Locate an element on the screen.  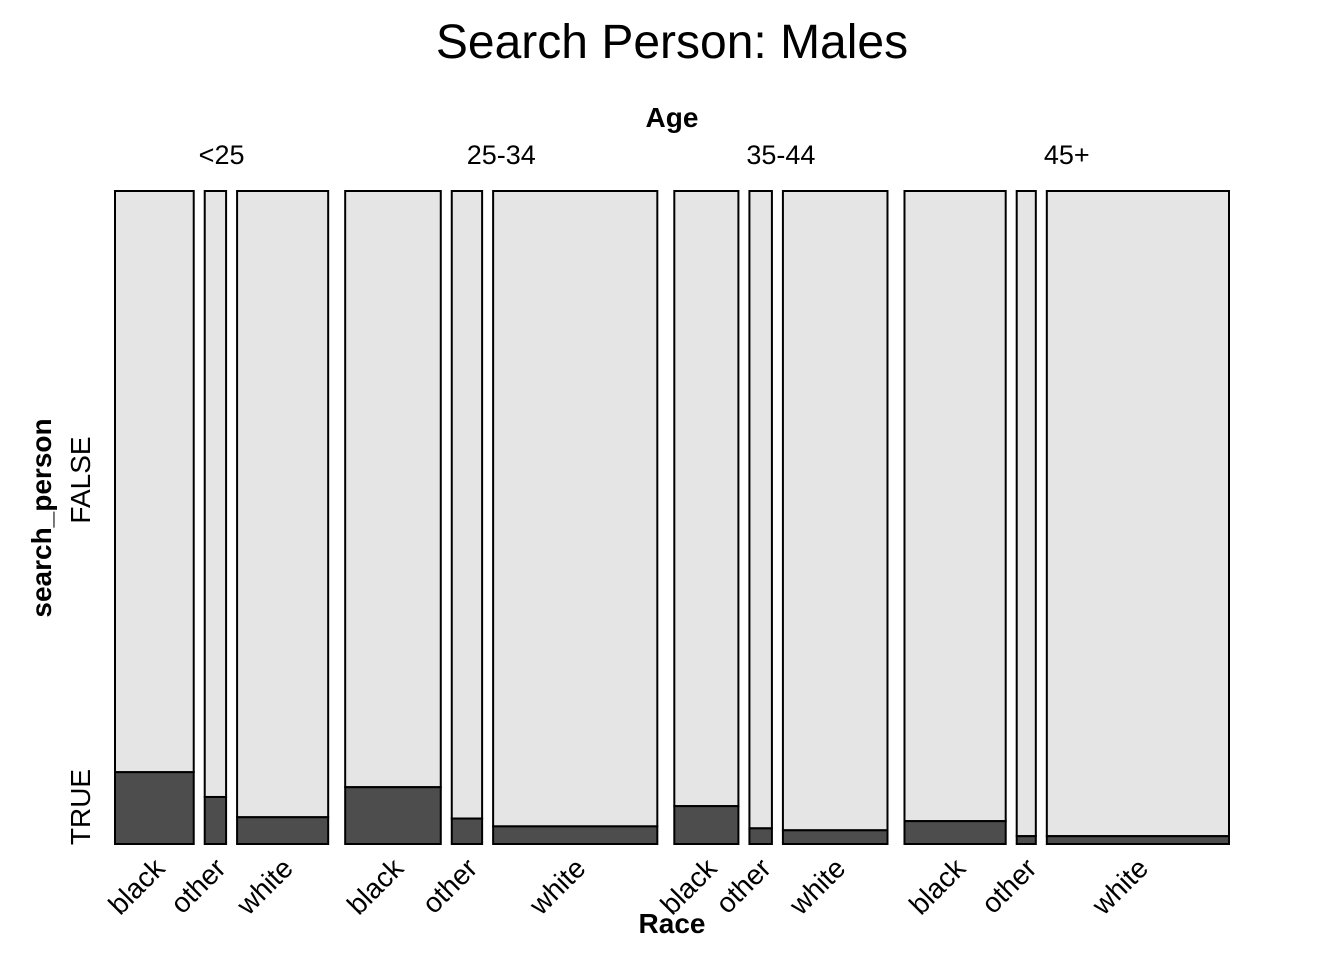
race-axis-title: Race is located at coordinates (672, 923).